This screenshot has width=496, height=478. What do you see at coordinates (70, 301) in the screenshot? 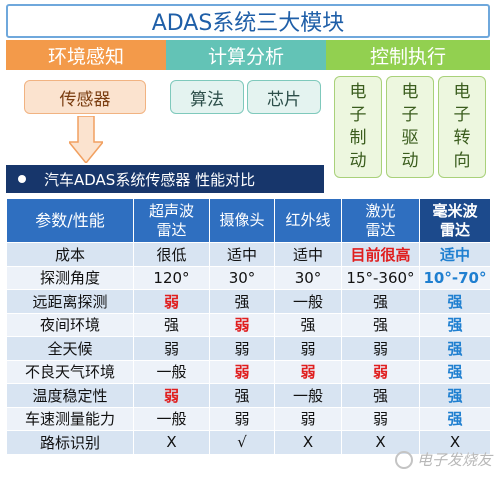
I see `row-label: 远距离探测` at bounding box center [70, 301].